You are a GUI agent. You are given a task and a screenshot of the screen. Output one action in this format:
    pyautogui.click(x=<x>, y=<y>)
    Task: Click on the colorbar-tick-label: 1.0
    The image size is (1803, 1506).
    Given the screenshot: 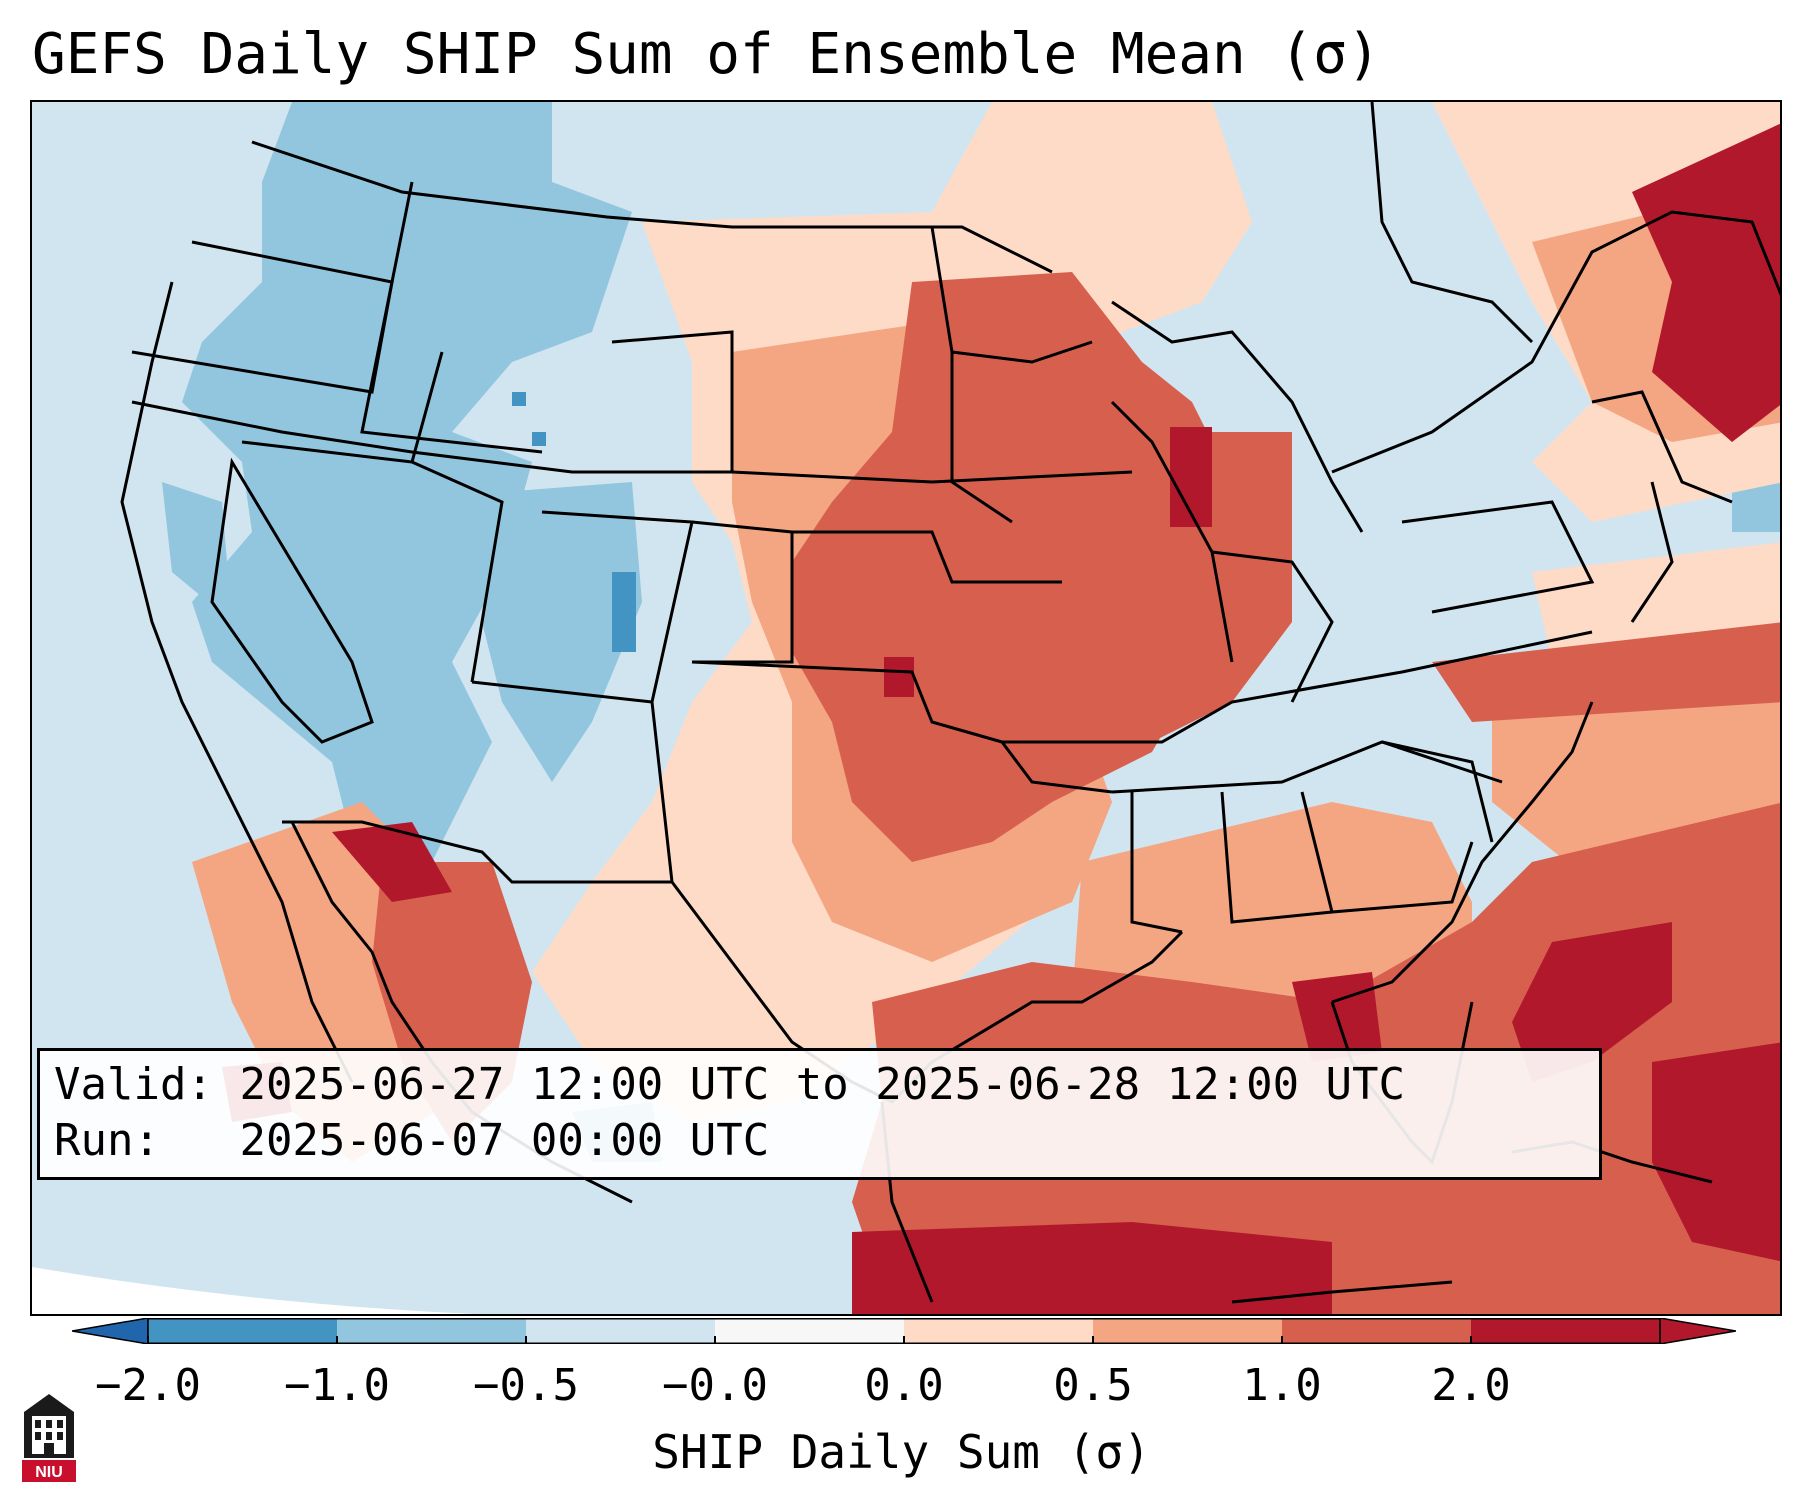 What is the action you would take?
    pyautogui.click(x=1282, y=1385)
    